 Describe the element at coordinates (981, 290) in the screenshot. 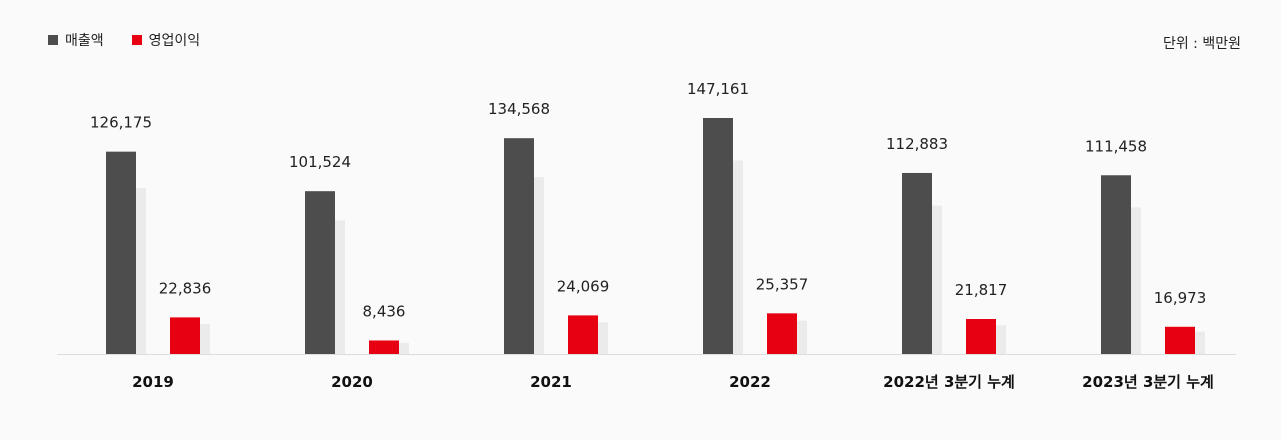

I see `value-label-operating_profit: 21,817` at that location.